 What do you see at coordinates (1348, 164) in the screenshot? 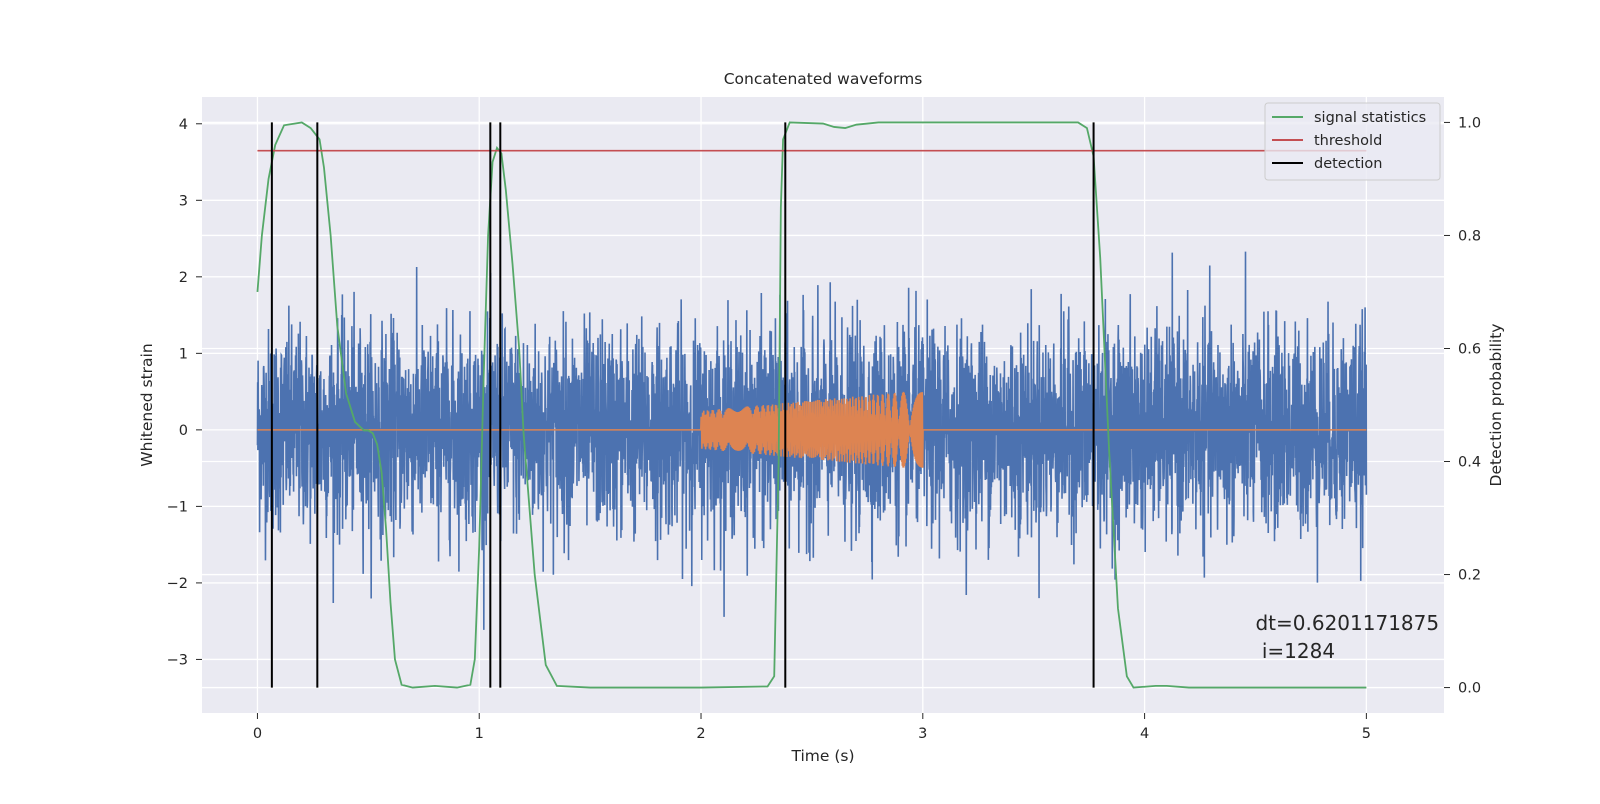
I see `legend-label: detection` at bounding box center [1348, 164].